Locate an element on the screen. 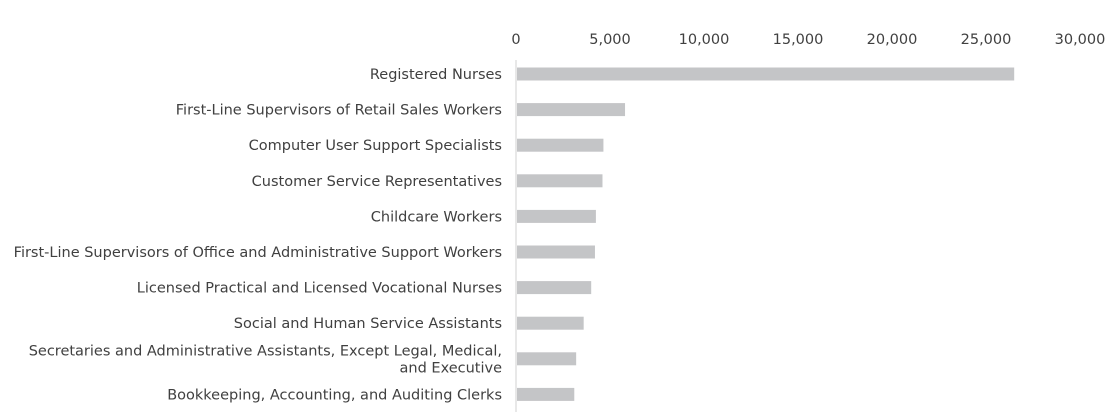  category-label: Childcare Workers is located at coordinates (436, 217).